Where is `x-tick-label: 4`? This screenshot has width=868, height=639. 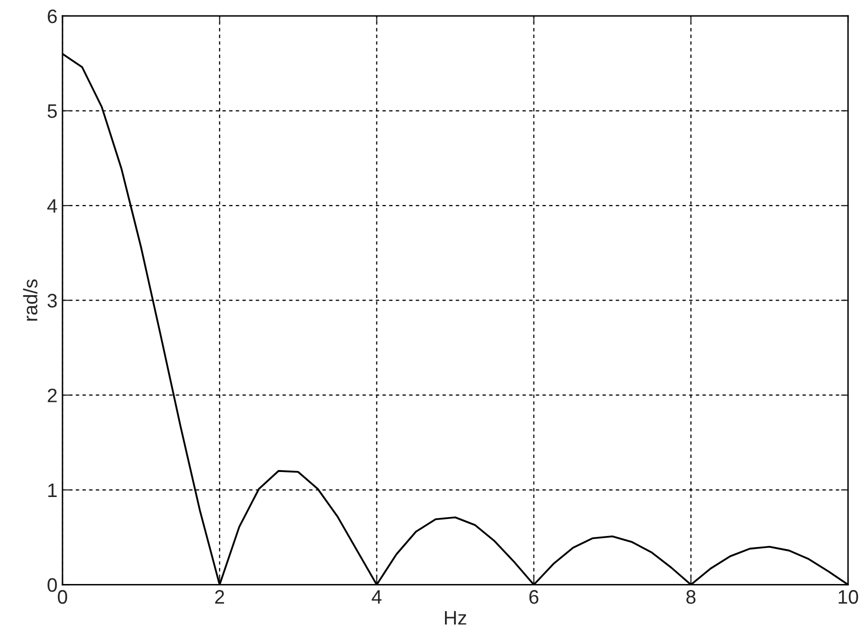 x-tick-label: 4 is located at coordinates (377, 597).